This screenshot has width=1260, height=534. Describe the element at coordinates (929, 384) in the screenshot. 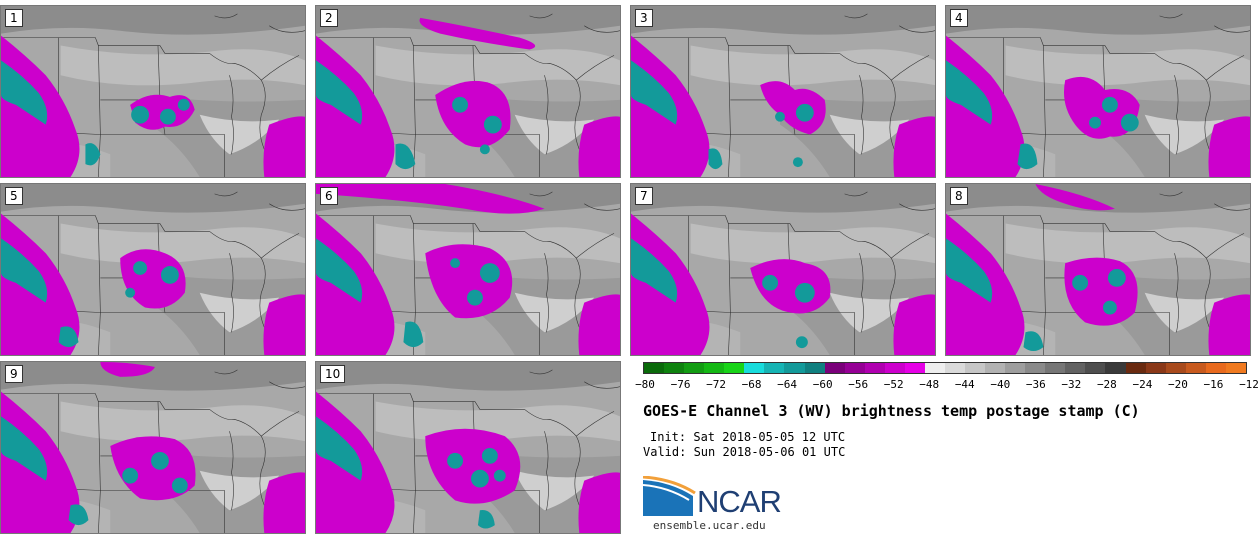

I see `colorbar-tick-label: −48` at that location.